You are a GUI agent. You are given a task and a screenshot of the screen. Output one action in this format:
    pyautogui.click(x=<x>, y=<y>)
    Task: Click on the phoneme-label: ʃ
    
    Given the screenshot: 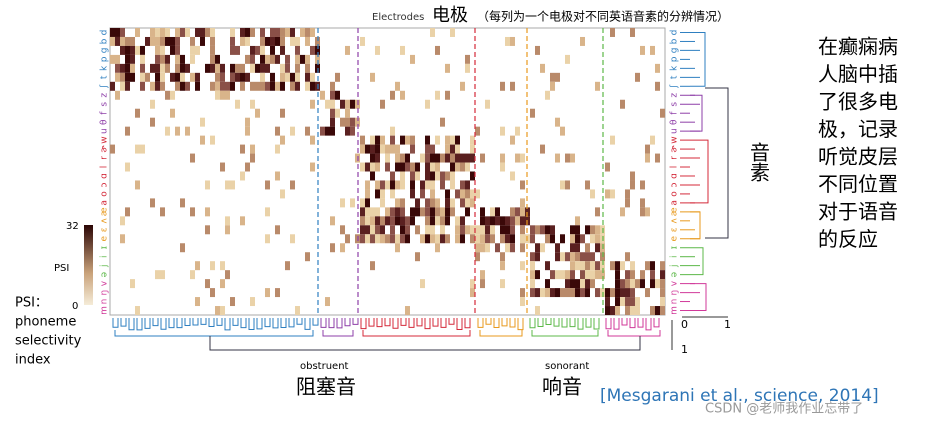 What is the action you would take?
    pyautogui.click(x=105, y=86)
    